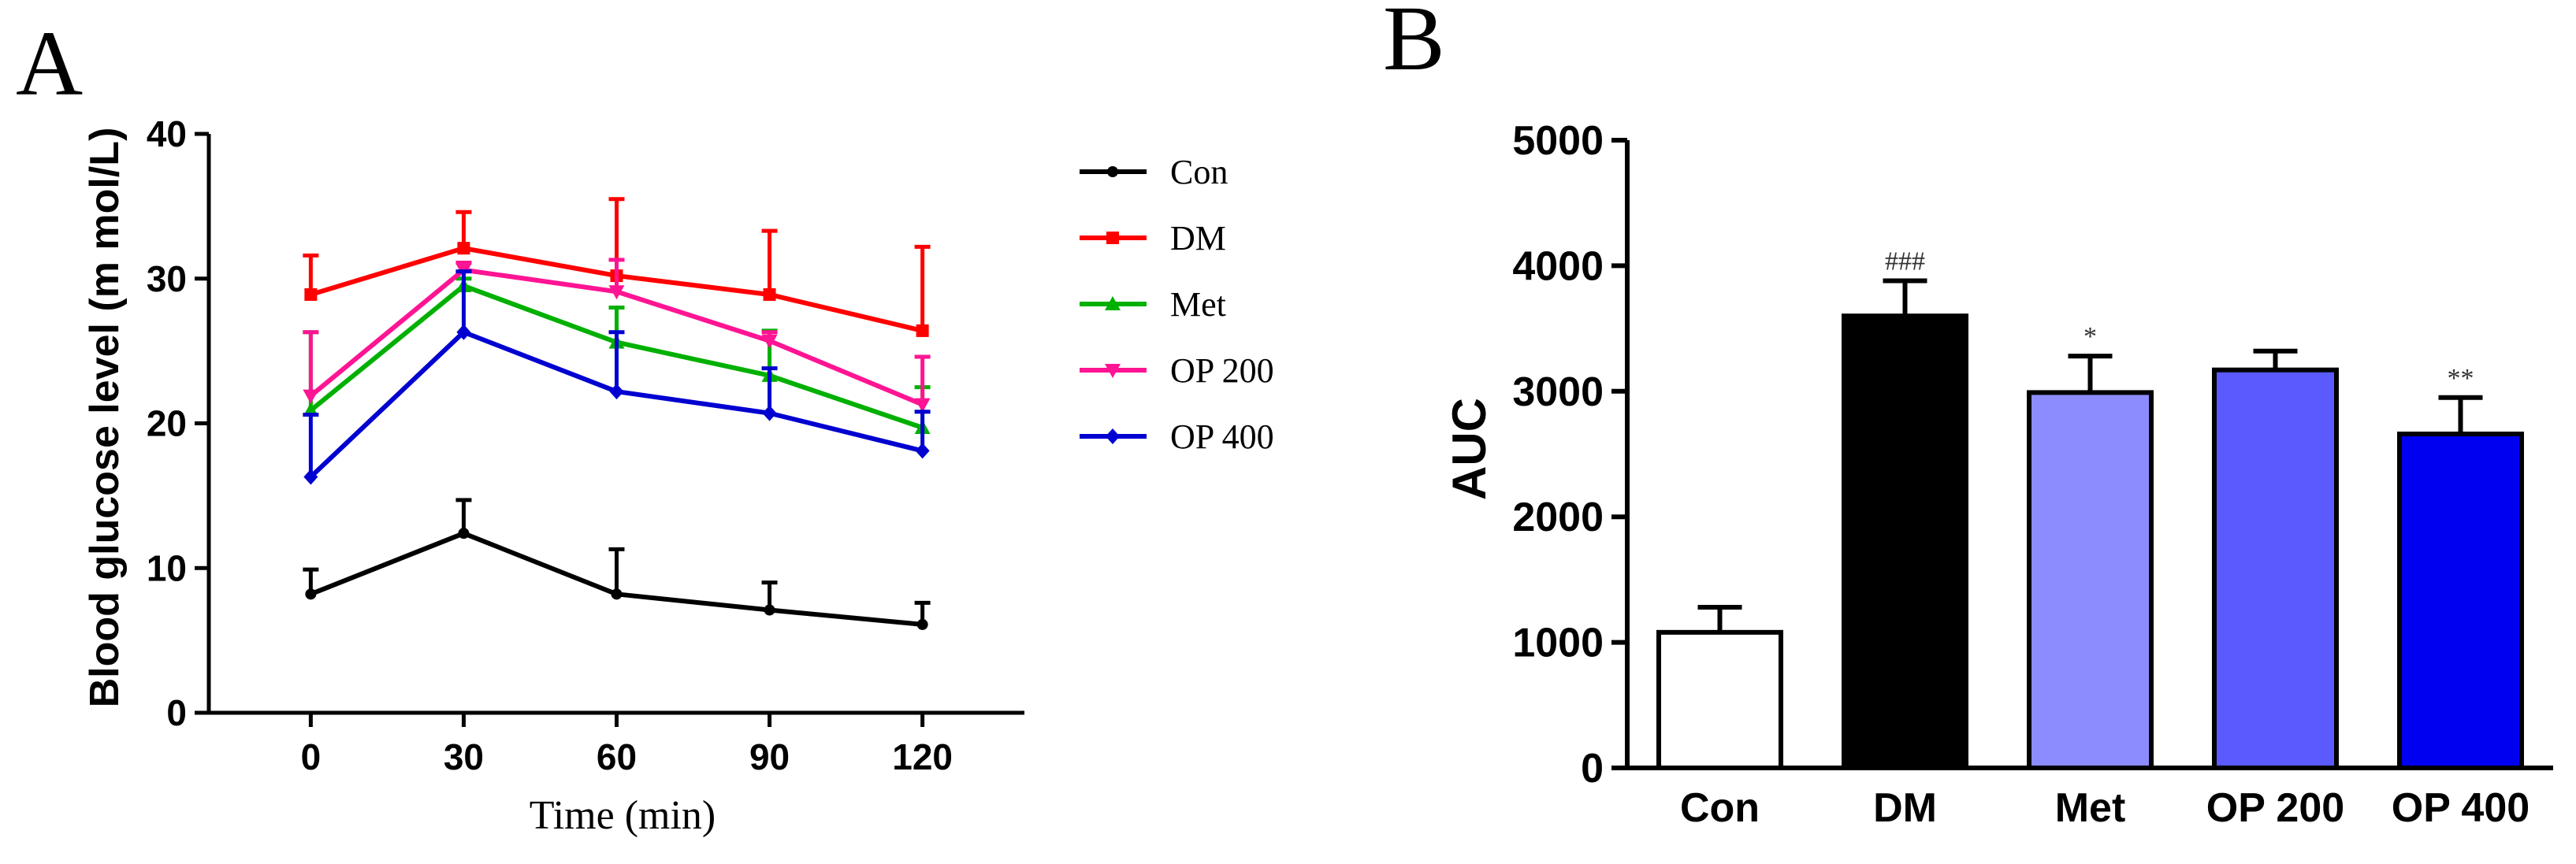  I want to click on legend-label-dm: DM, so click(1198, 238).